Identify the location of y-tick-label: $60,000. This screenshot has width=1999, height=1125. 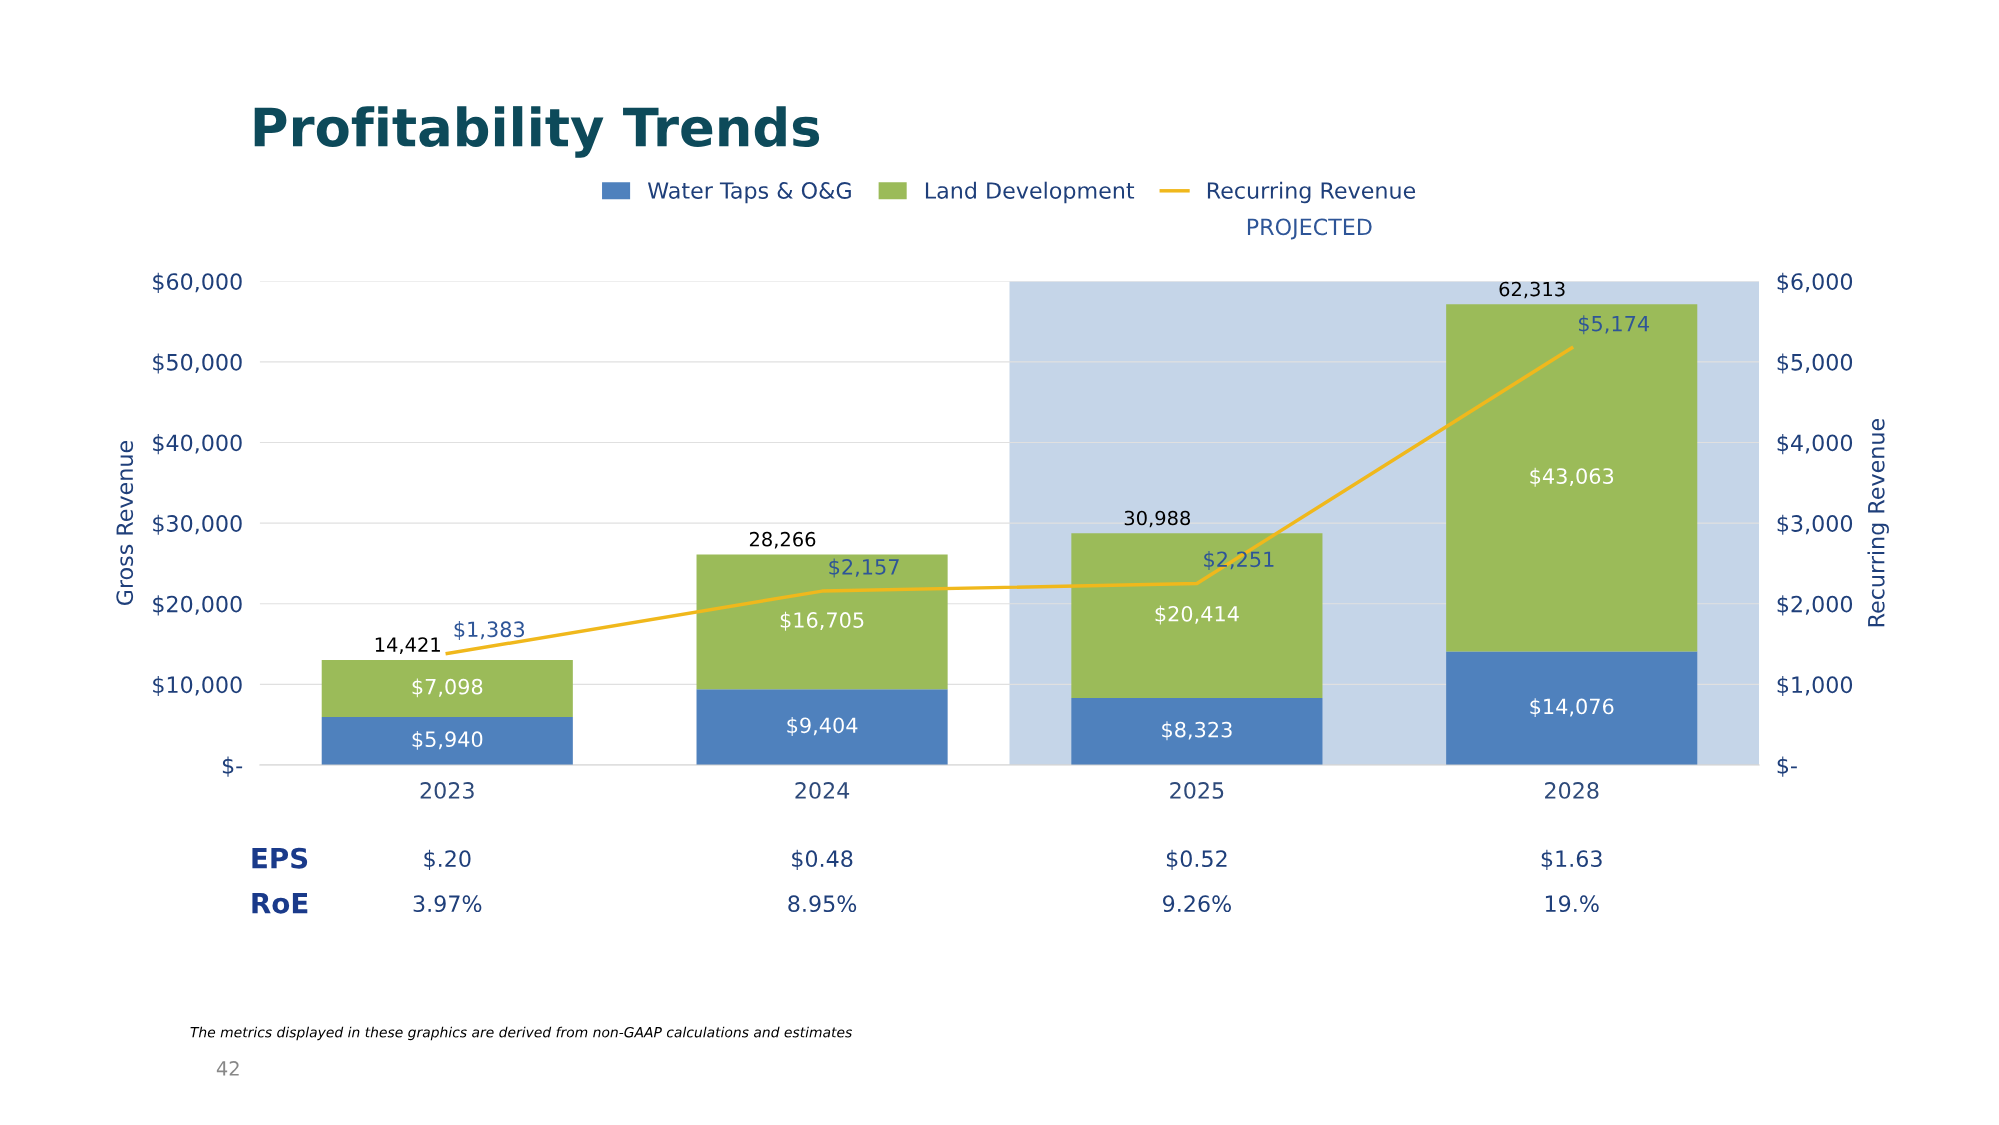
(197, 282).